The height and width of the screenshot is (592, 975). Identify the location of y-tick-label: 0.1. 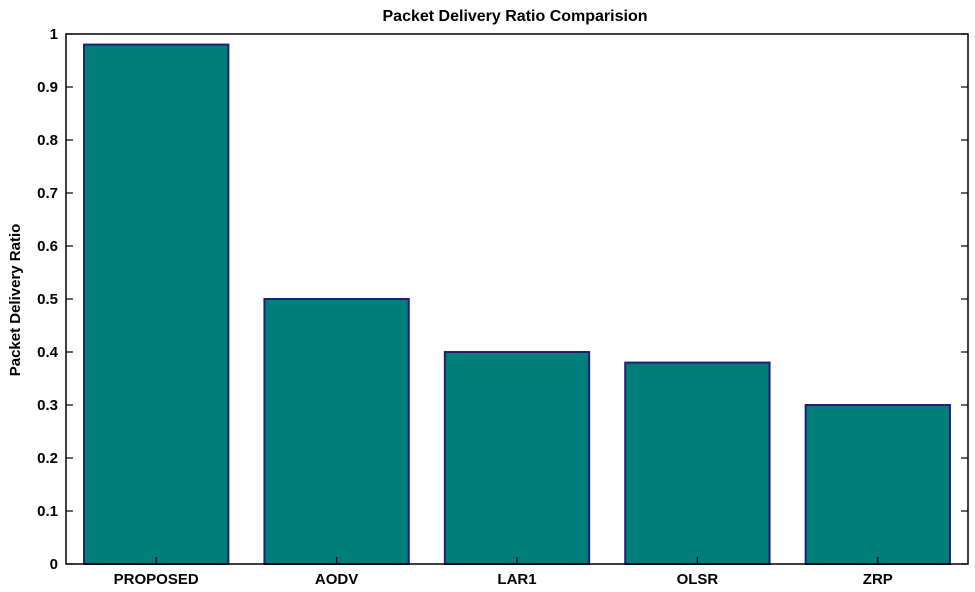
(47, 511).